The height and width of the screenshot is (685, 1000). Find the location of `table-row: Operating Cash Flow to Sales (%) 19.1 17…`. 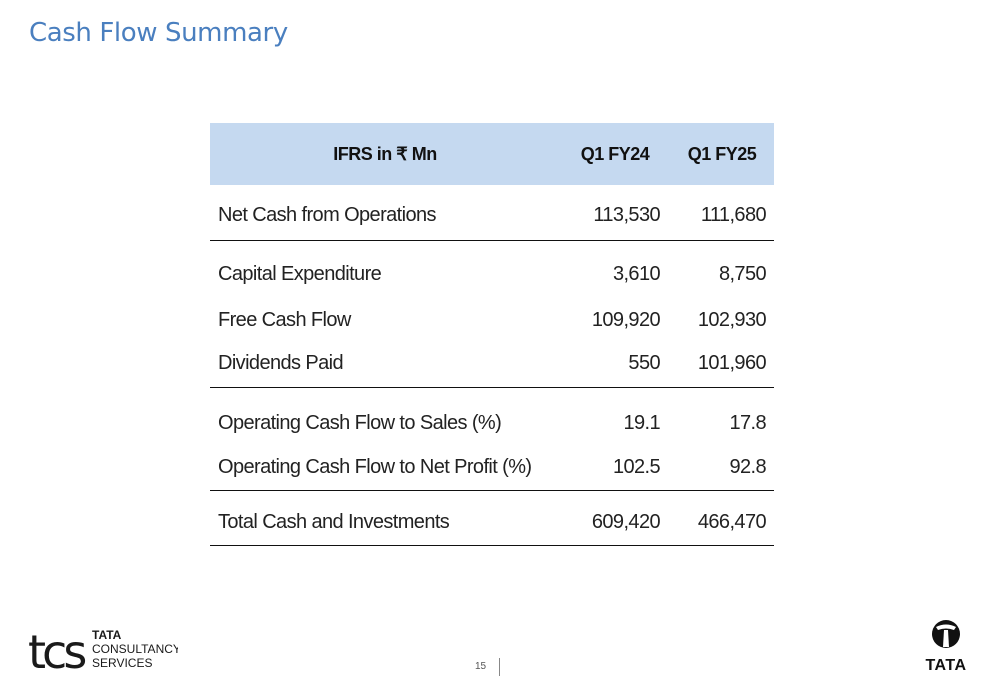

table-row: Operating Cash Flow to Sales (%) 19.1 17… is located at coordinates (492, 423).